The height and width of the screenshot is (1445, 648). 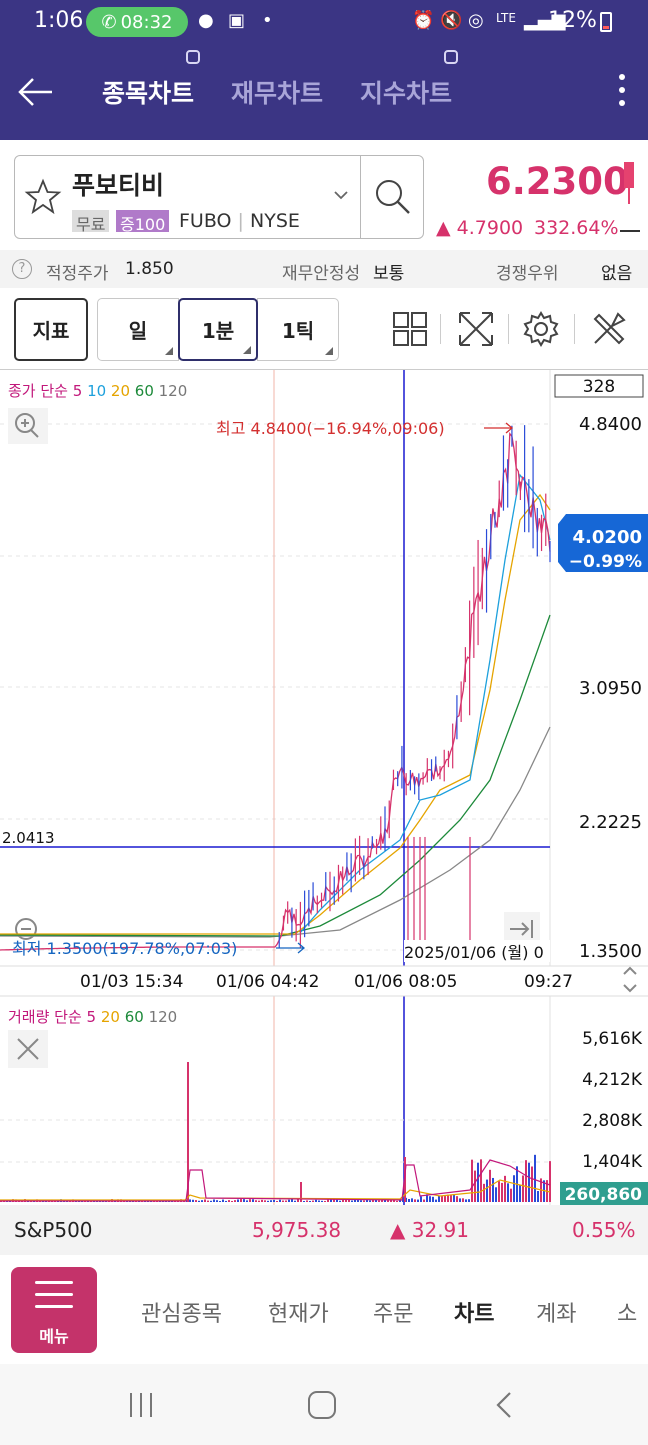 What do you see at coordinates (137, 22) in the screenshot?
I see `call-indicator: ✆ 08:32` at bounding box center [137, 22].